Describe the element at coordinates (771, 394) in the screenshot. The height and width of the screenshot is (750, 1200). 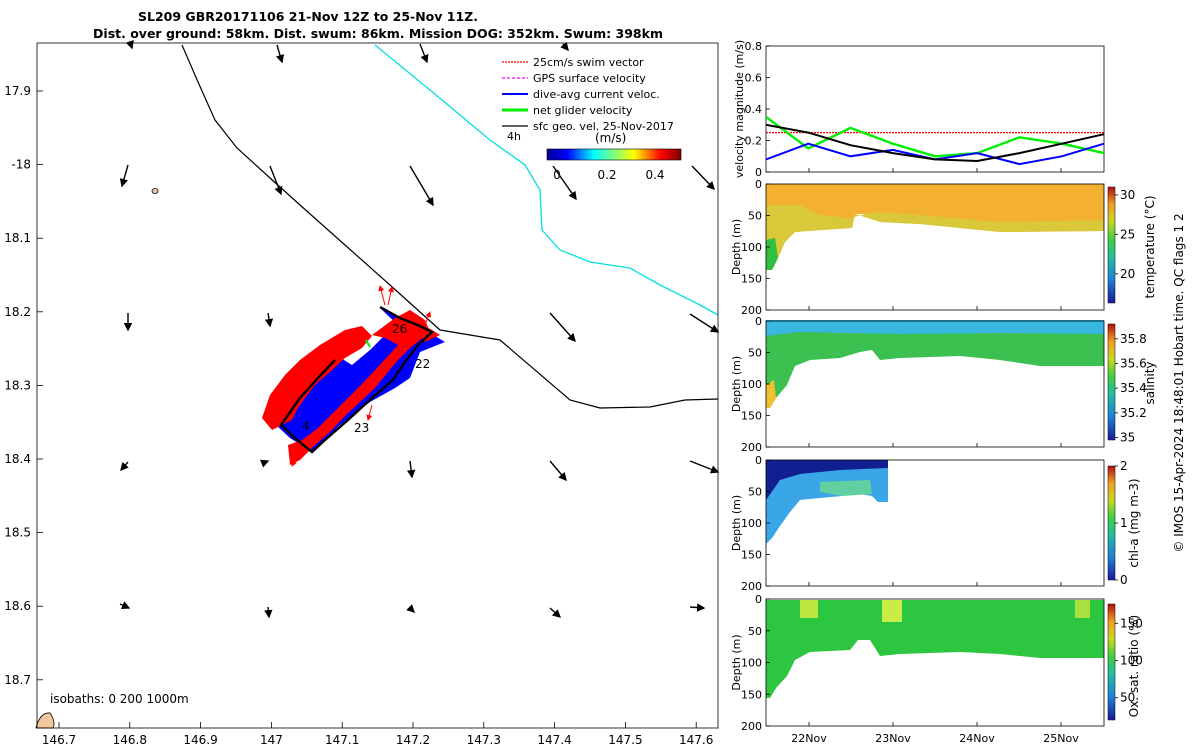
I see `salinity-high-patch` at that location.